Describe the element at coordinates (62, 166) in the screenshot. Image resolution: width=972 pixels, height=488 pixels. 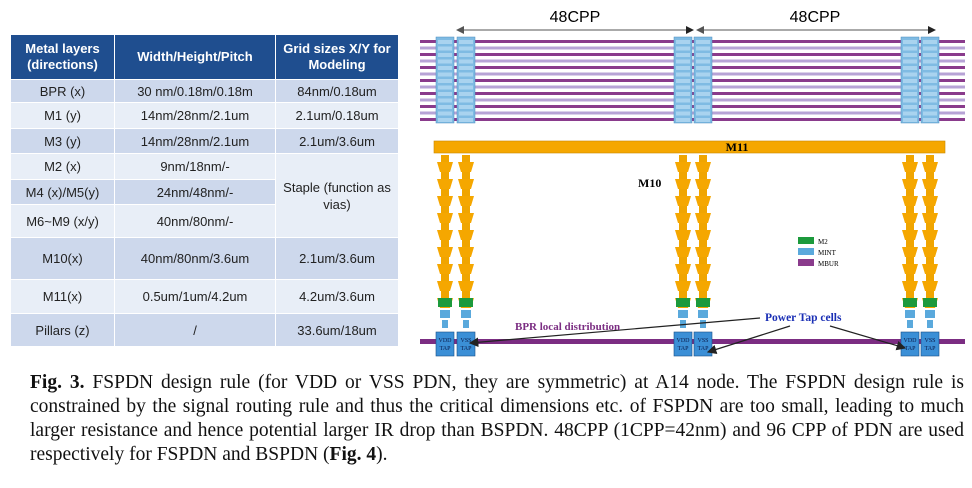
I see `table-cell: M2 (x)` at that location.